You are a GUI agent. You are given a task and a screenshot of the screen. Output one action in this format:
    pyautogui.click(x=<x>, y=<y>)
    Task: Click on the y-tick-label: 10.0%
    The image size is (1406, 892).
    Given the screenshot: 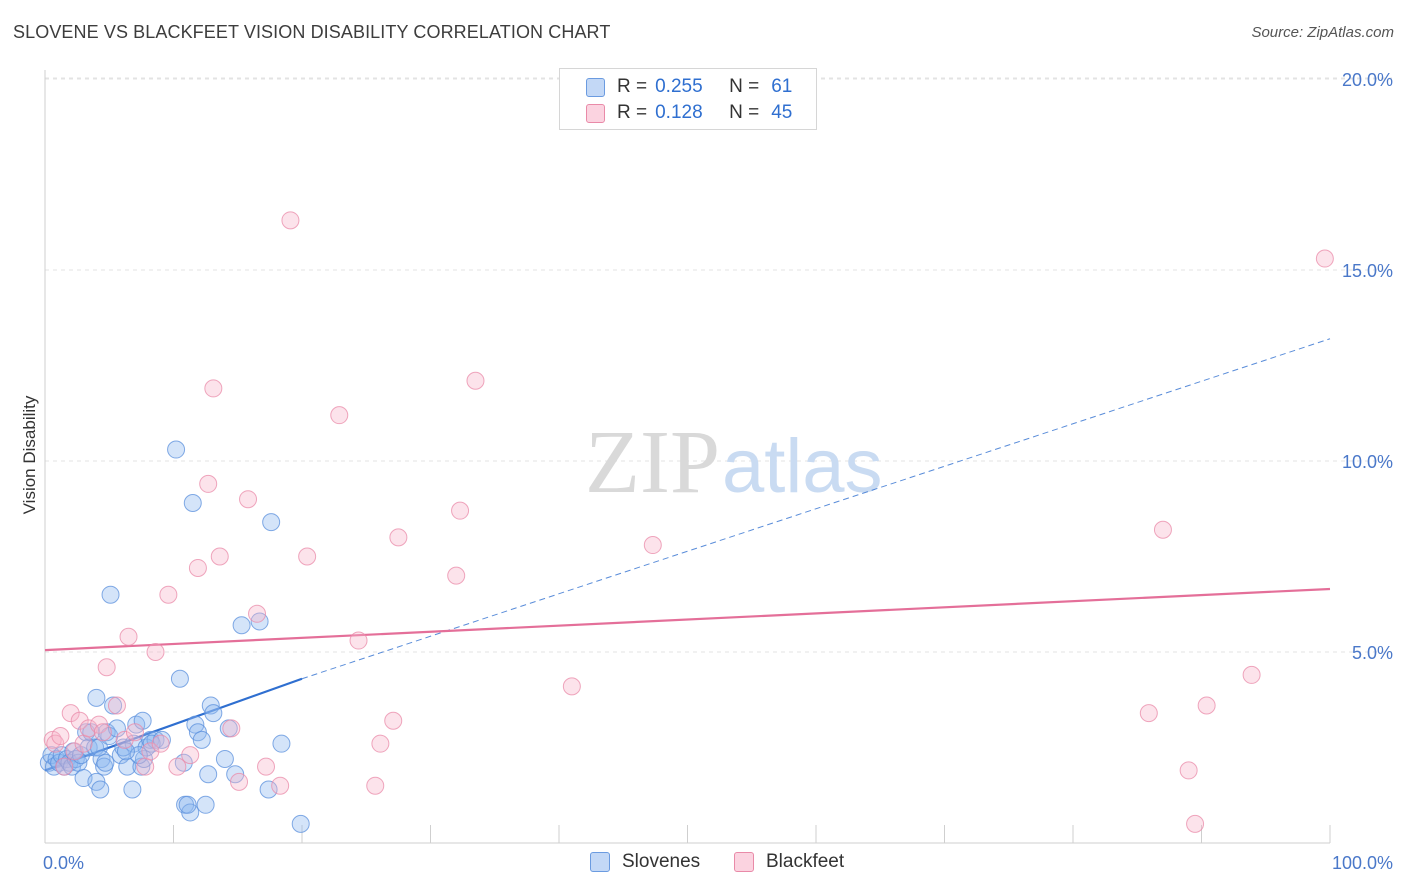 What is the action you would take?
    pyautogui.click(x=1367, y=462)
    